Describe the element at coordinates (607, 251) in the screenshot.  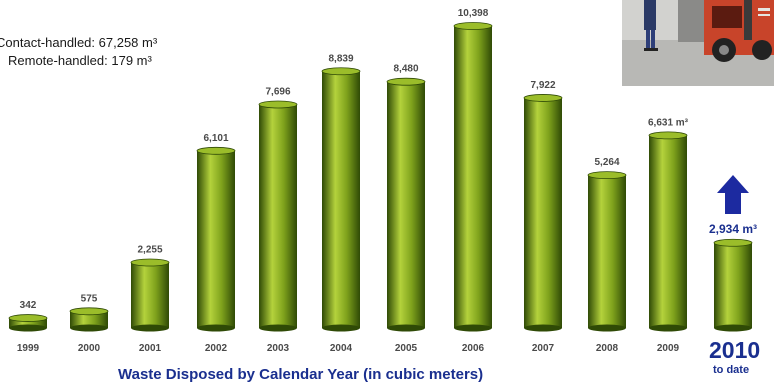
I see `bar-2008` at that location.